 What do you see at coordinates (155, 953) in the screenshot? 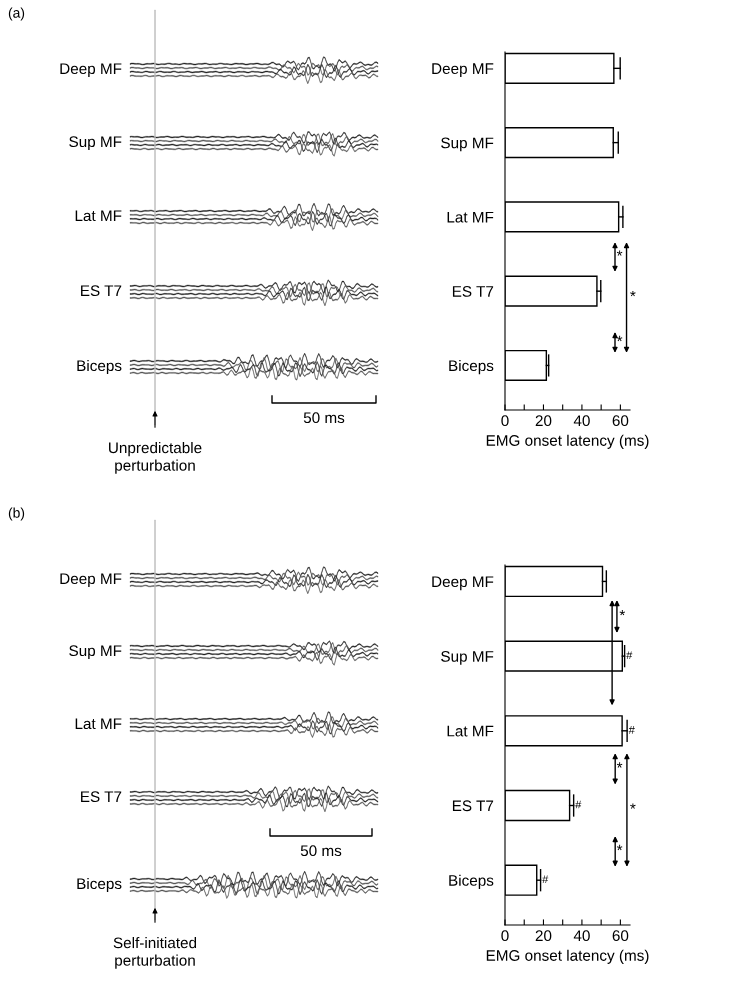
I see `text: Self-initiated perturbation` at bounding box center [155, 953].